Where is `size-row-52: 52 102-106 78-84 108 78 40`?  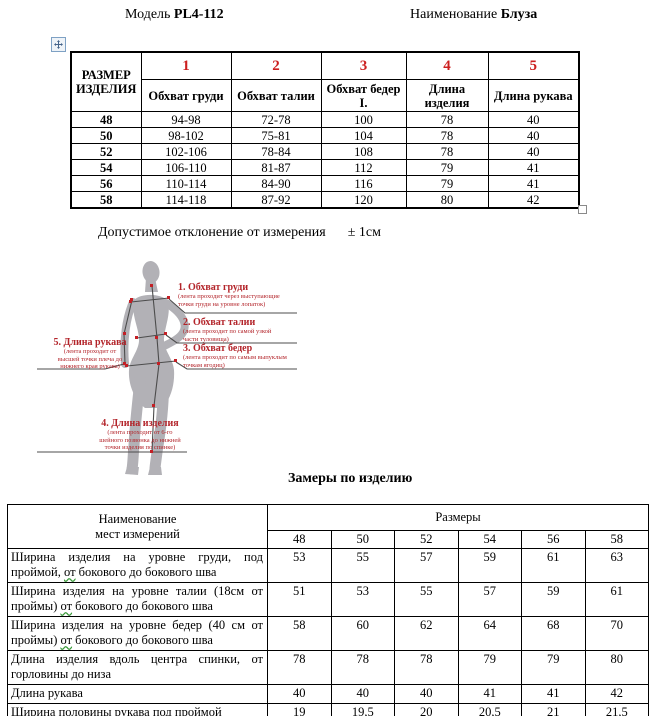 size-row-52: 52 102-106 78-84 108 78 40 is located at coordinates (325, 151).